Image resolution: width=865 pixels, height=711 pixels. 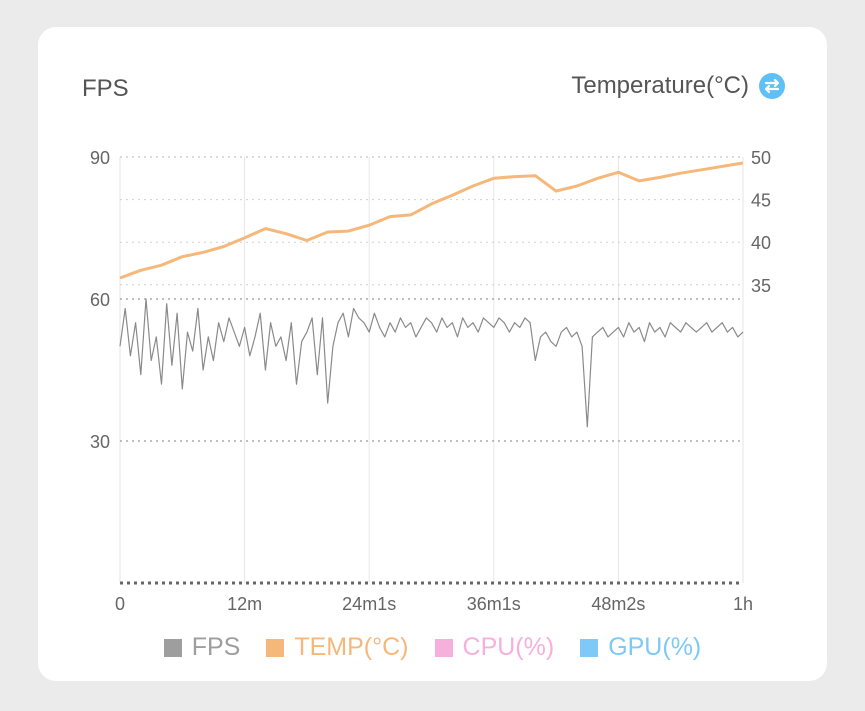 I want to click on swap-arrows-glyph, so click(x=772, y=86).